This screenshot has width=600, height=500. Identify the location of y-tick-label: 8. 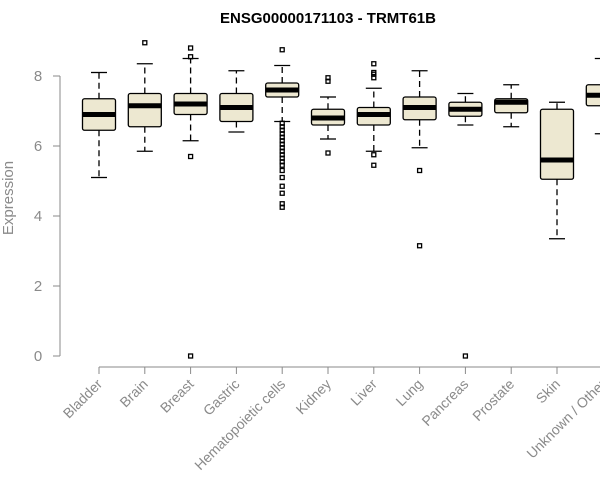
(38, 76).